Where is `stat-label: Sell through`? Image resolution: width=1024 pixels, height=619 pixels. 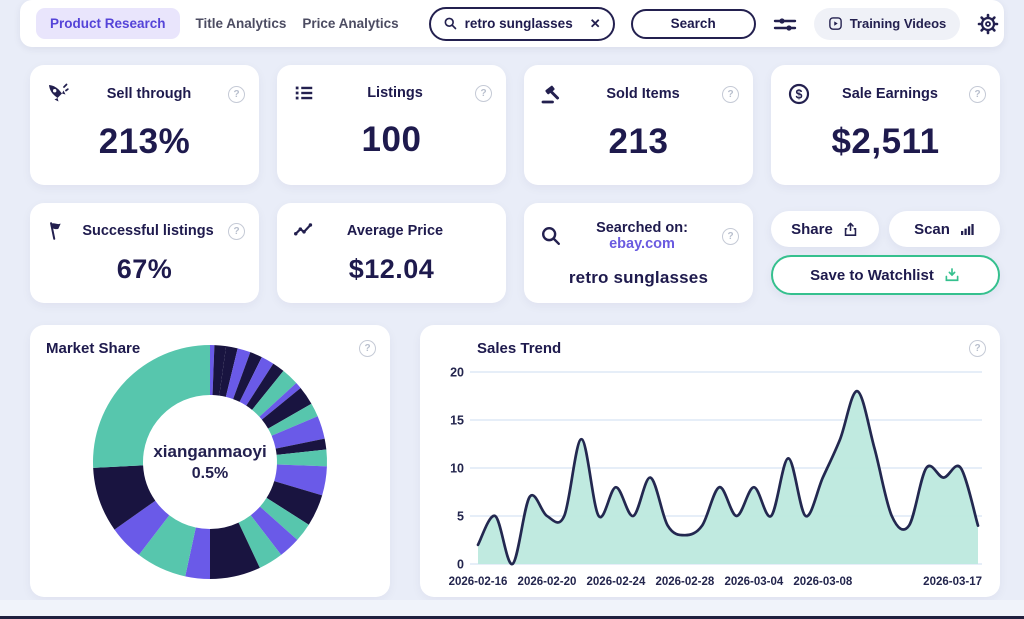 stat-label: Sell through is located at coordinates (149, 94).